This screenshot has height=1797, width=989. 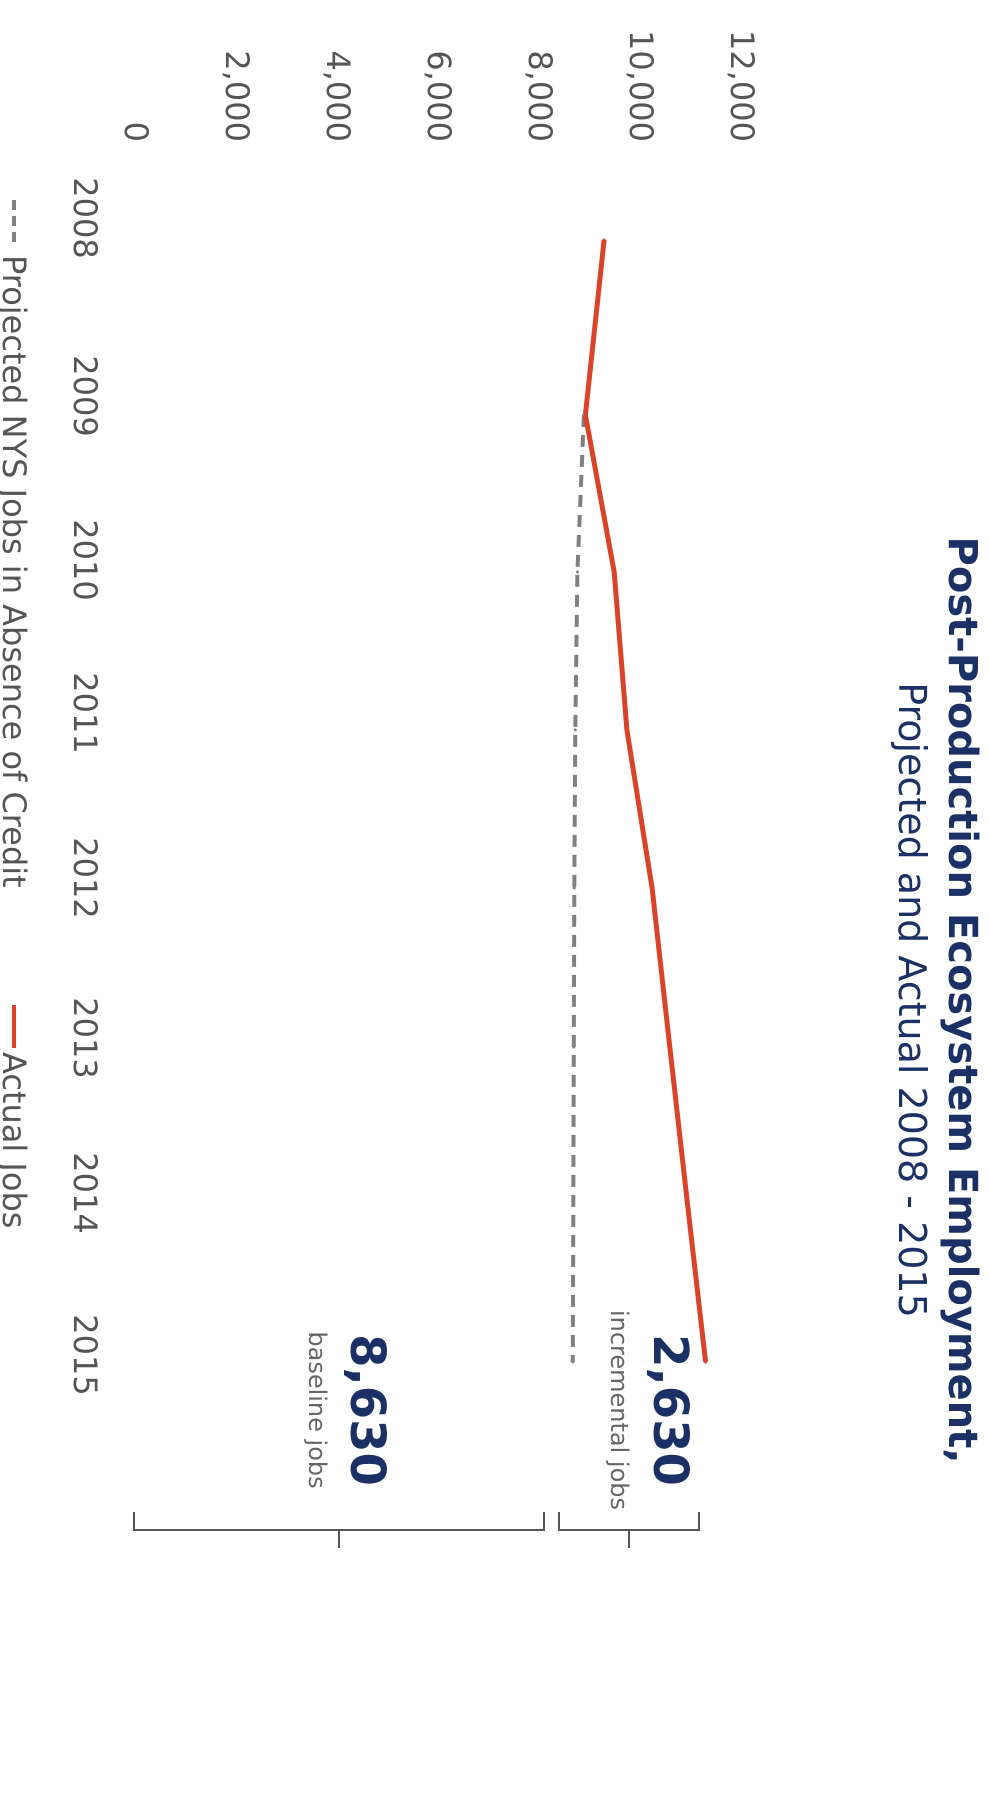 I want to click on y-tick-label: 2,000, so click(x=237, y=96).